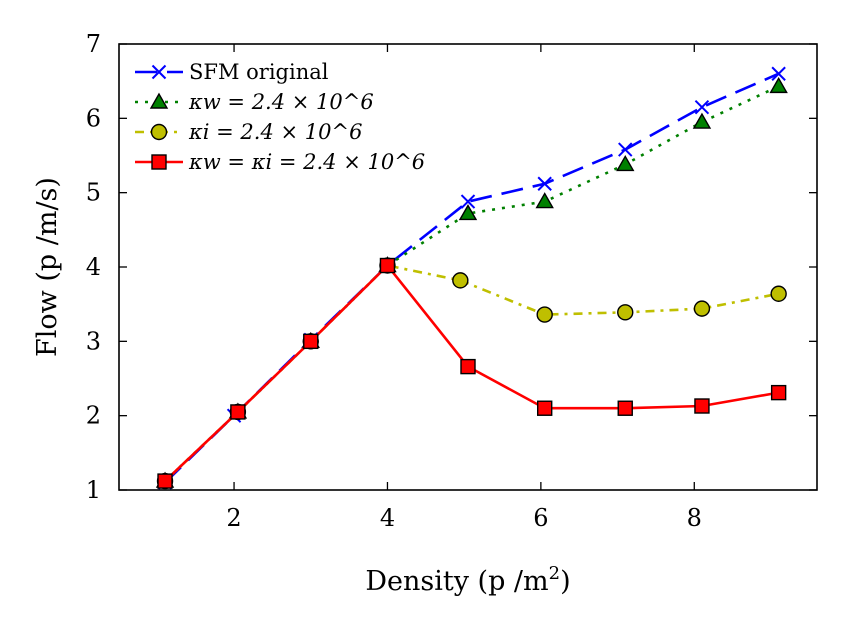 Image resolution: width=847 pixels, height=627 pixels. What do you see at coordinates (275, 132) in the screenshot?
I see `legend-label: κi = 2.4 × 10^6` at bounding box center [275, 132].